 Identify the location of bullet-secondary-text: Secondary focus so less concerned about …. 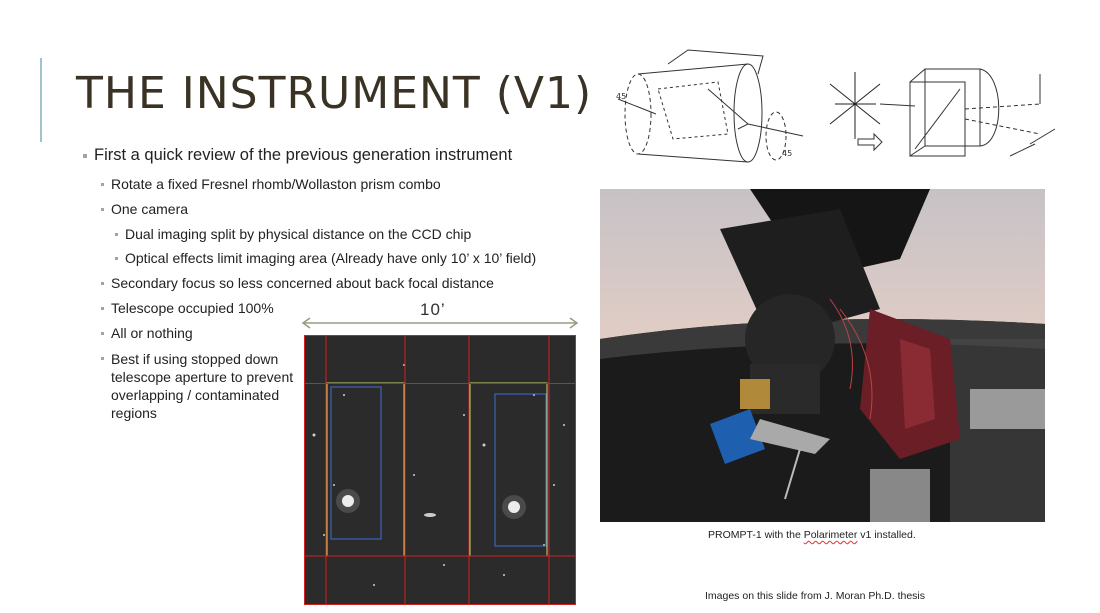
(302, 283).